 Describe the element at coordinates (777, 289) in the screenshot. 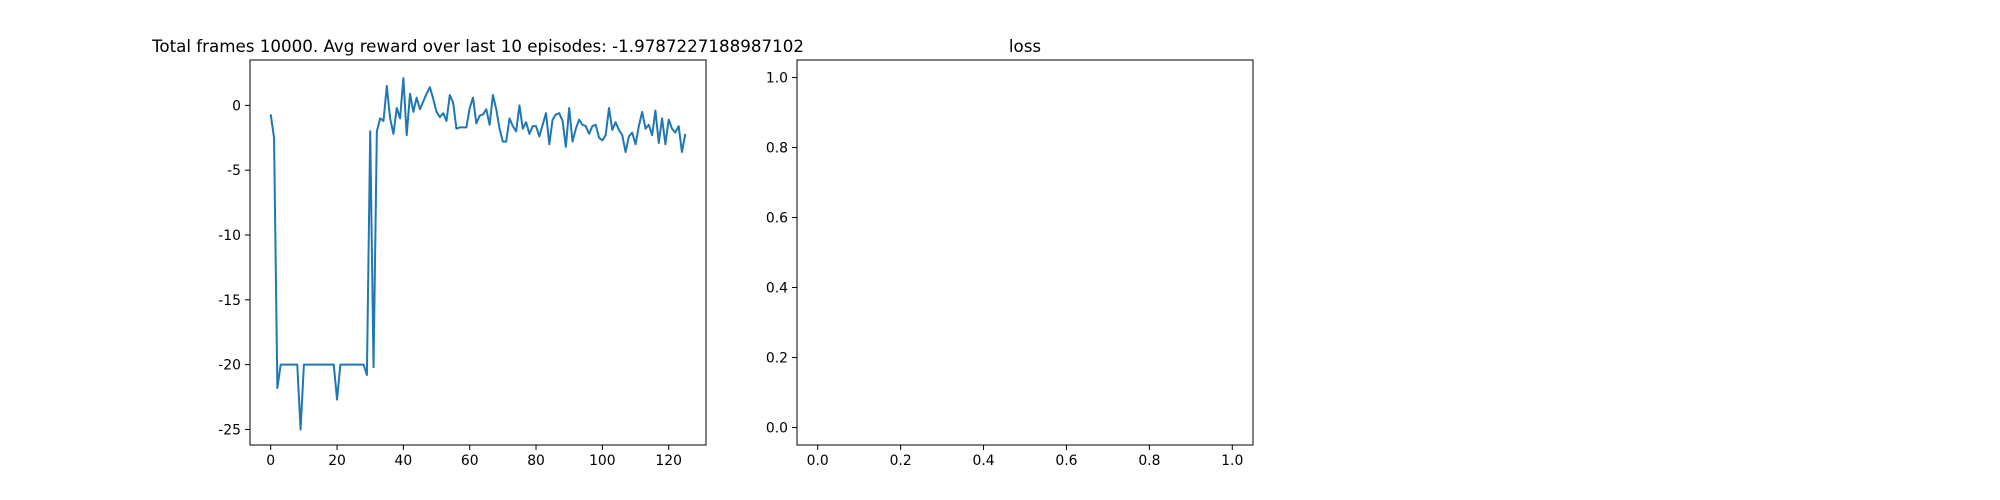

I see `y-tick-label: 0.4` at that location.